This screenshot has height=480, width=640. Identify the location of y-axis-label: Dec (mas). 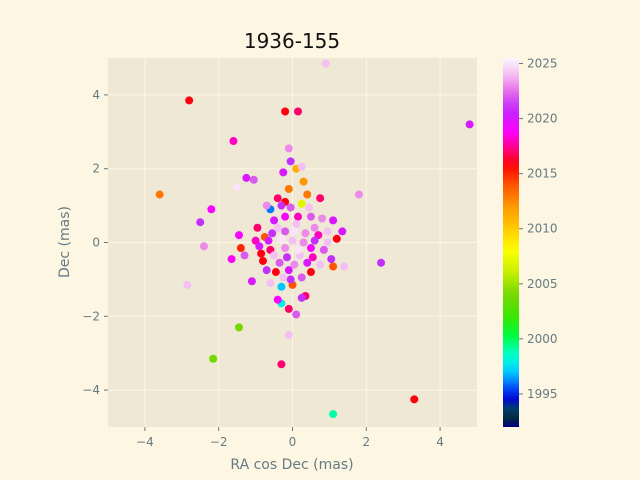
(65, 242).